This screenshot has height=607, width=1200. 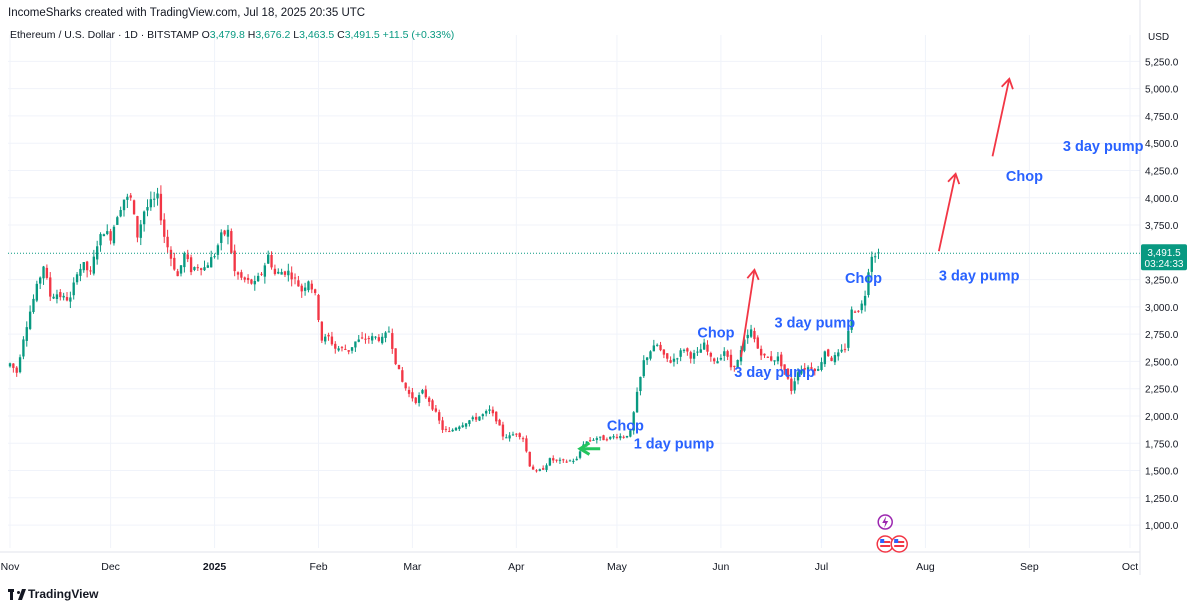 What do you see at coordinates (885, 546) in the screenshot?
I see `flag-stripe` at bounding box center [885, 546].